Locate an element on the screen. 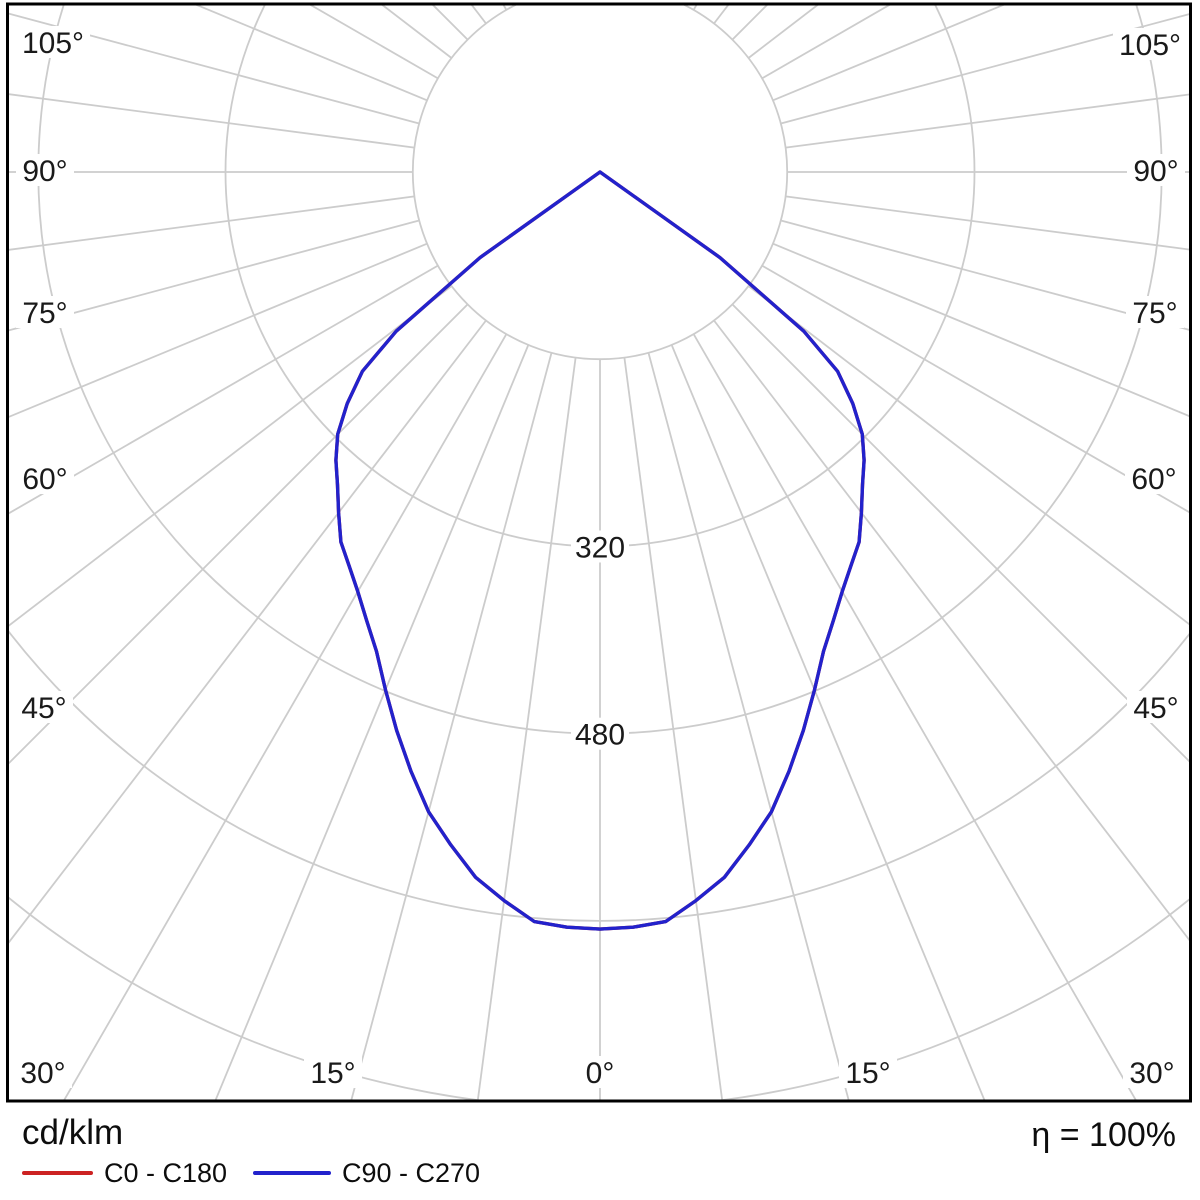  angle-label-bl30: 30° is located at coordinates (42, 1073).